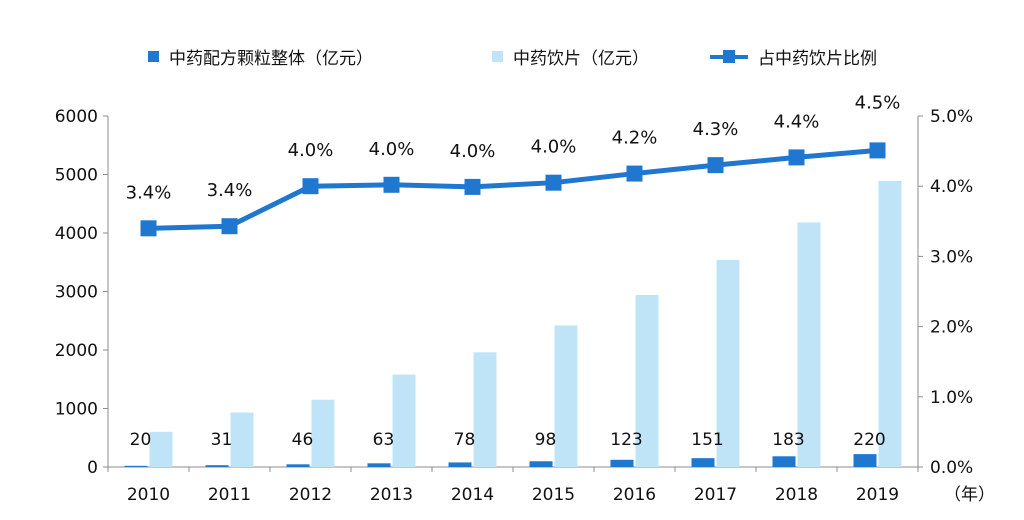 The width and height of the screenshot is (1024, 520). I want to click on y-left-tick-label: 6000, so click(76, 117).